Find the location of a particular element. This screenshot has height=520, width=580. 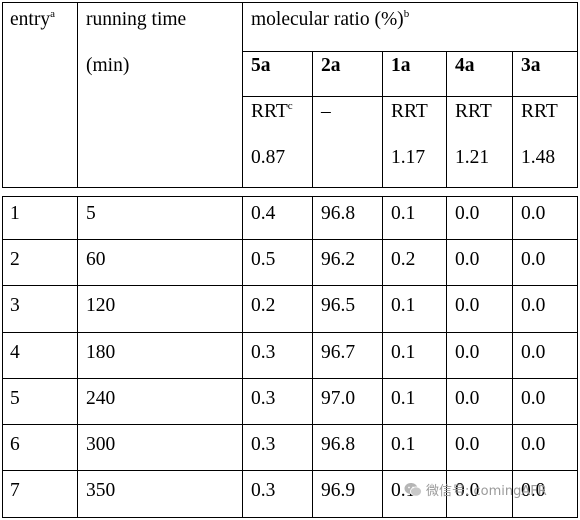

cell-entry: 3 is located at coordinates (15, 305).